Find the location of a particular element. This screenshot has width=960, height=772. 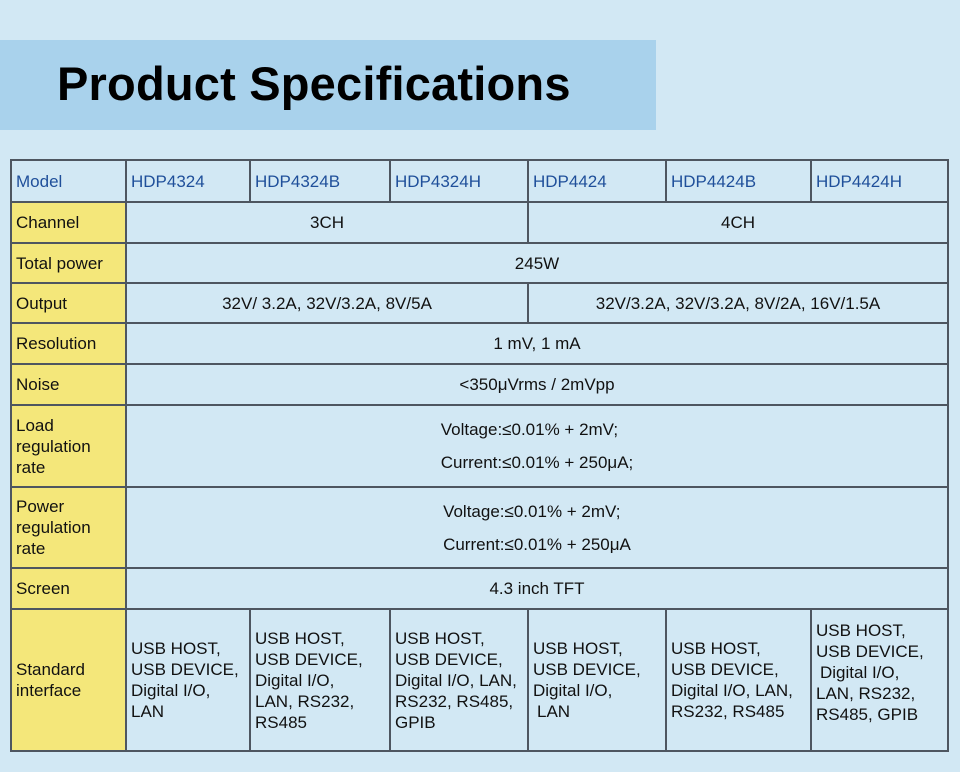

resolution-value: 1 mV, 1 mA is located at coordinates (537, 343).